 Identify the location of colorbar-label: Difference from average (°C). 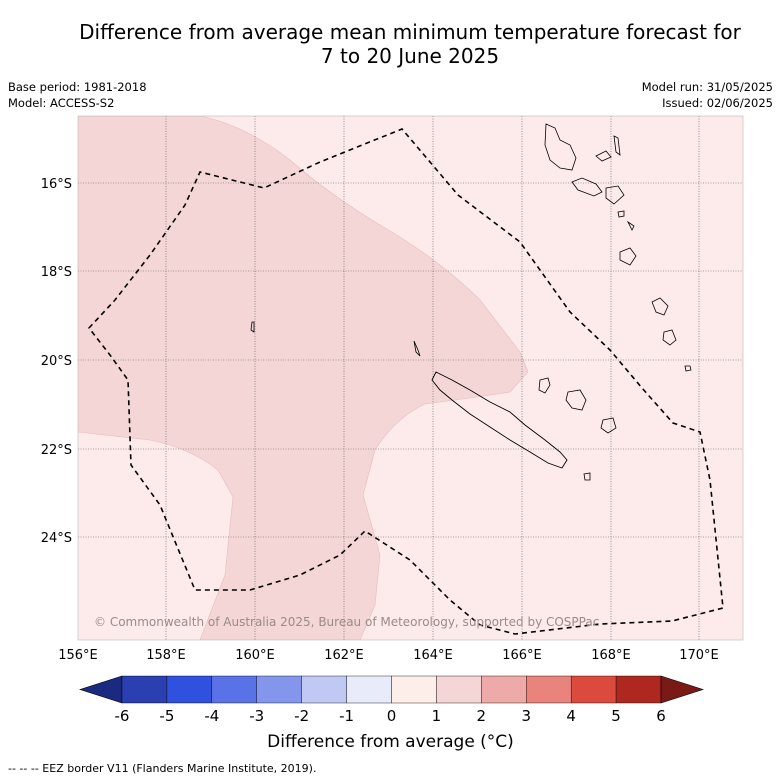
(390, 742).